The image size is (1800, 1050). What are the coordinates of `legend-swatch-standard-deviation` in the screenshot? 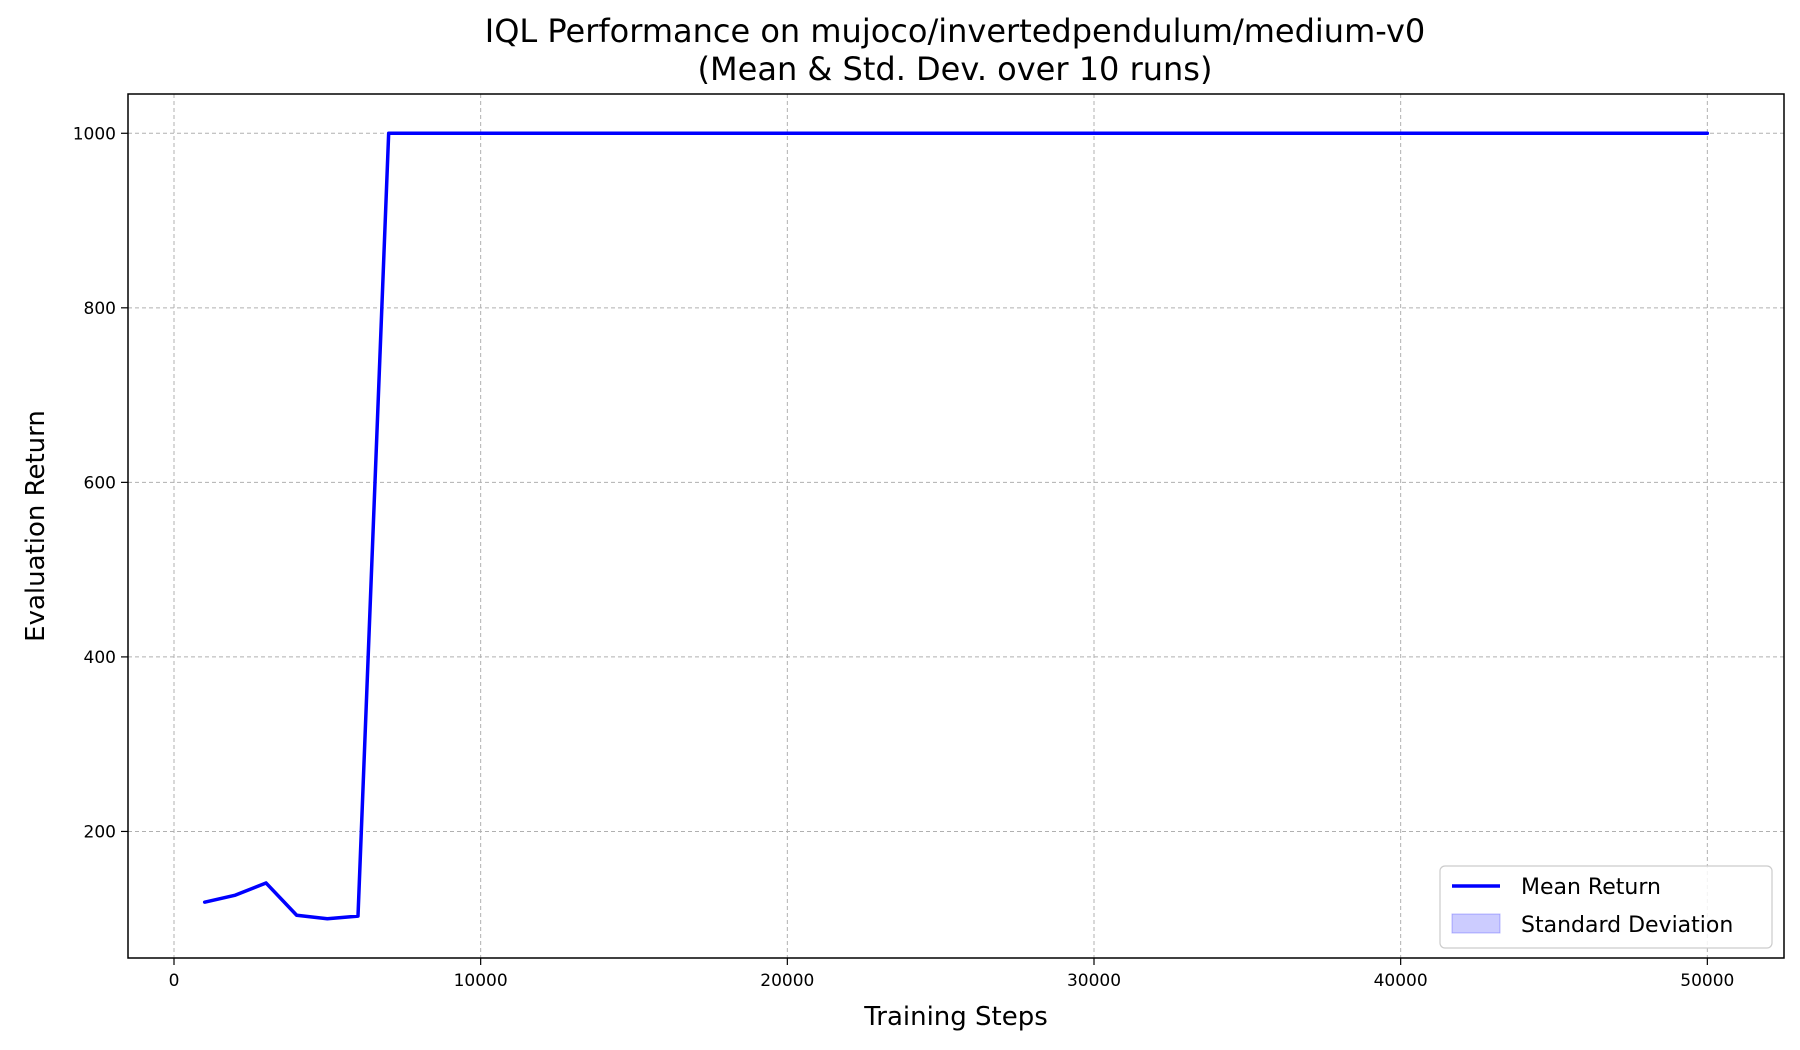 It's located at (1476, 923).